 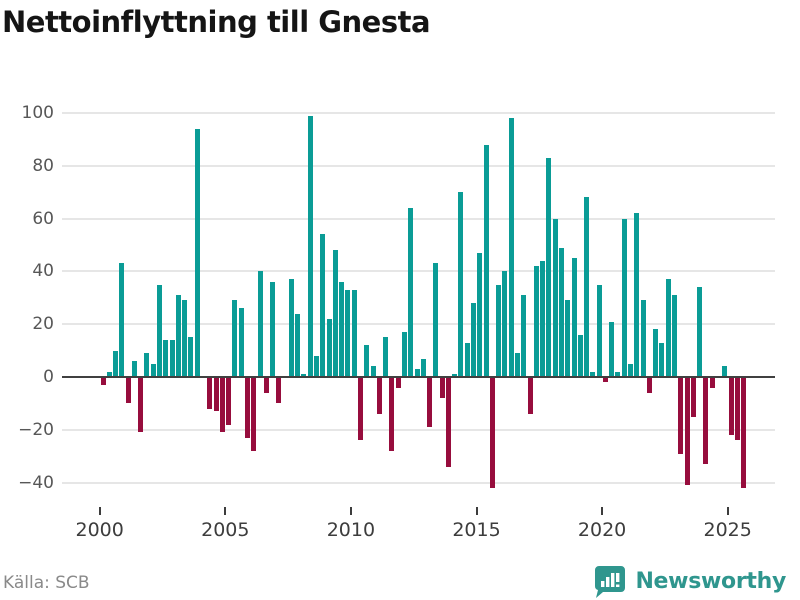 What do you see at coordinates (610, 582) in the screenshot?
I see `newsworthy-logo-icon` at bounding box center [610, 582].